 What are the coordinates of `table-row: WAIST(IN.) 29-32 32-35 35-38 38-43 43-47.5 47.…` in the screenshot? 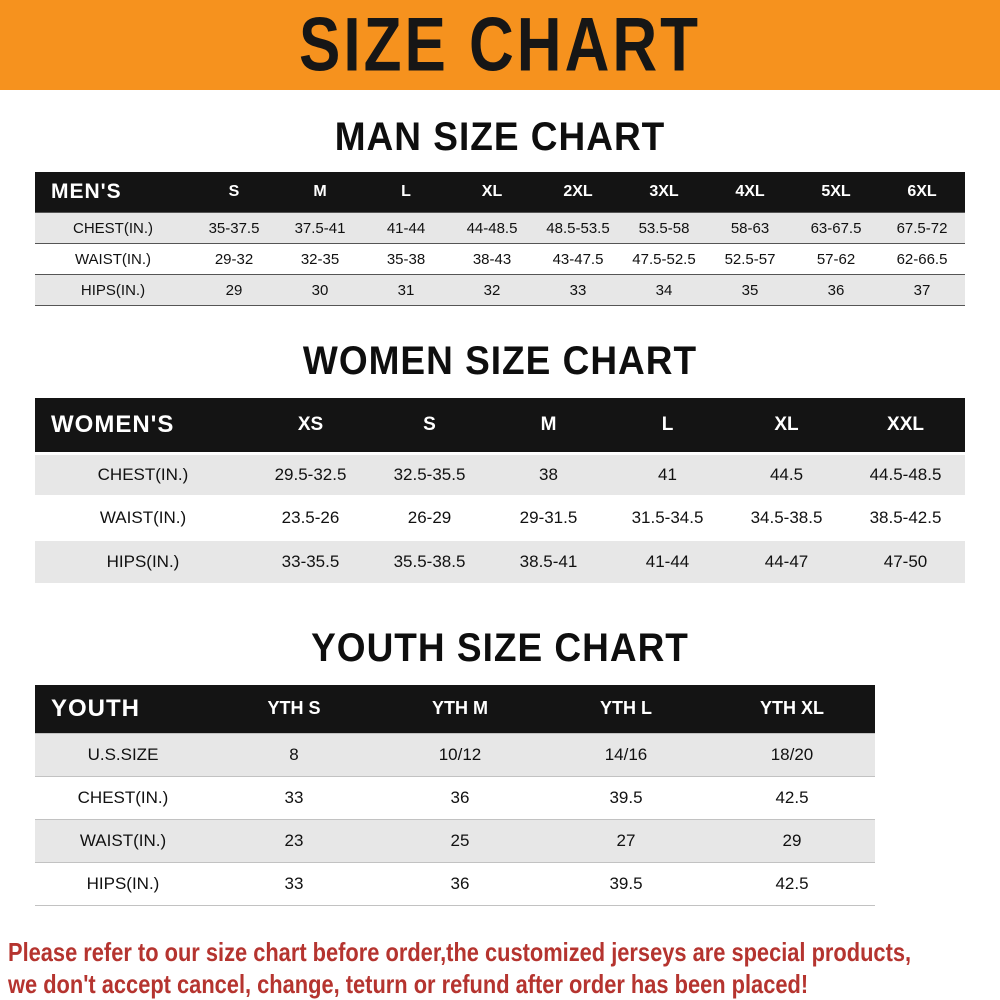 It's located at (500, 259).